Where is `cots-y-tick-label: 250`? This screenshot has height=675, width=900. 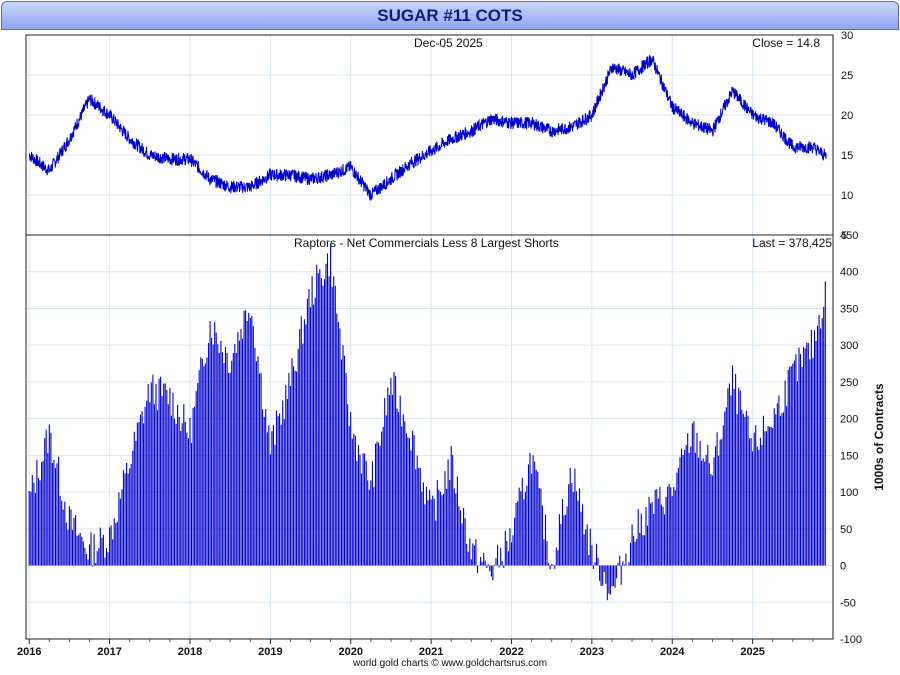
cots-y-tick-label: 250 is located at coordinates (849, 383).